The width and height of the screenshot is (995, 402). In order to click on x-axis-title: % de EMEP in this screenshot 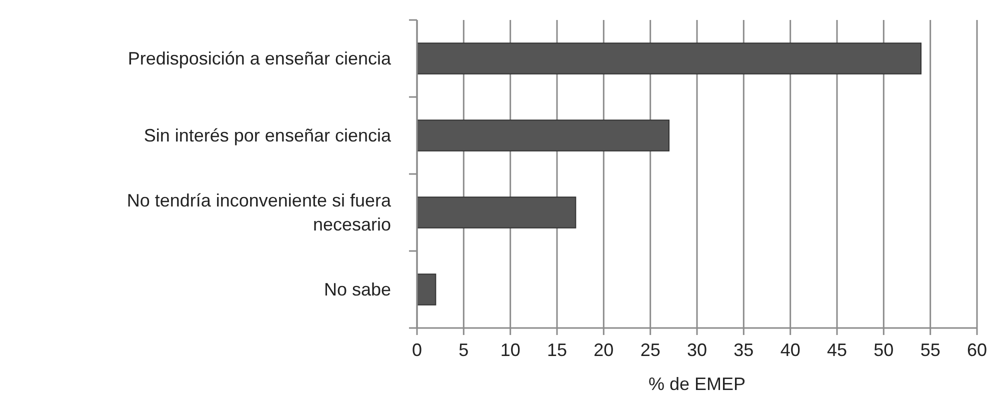, I will do `click(697, 384)`.